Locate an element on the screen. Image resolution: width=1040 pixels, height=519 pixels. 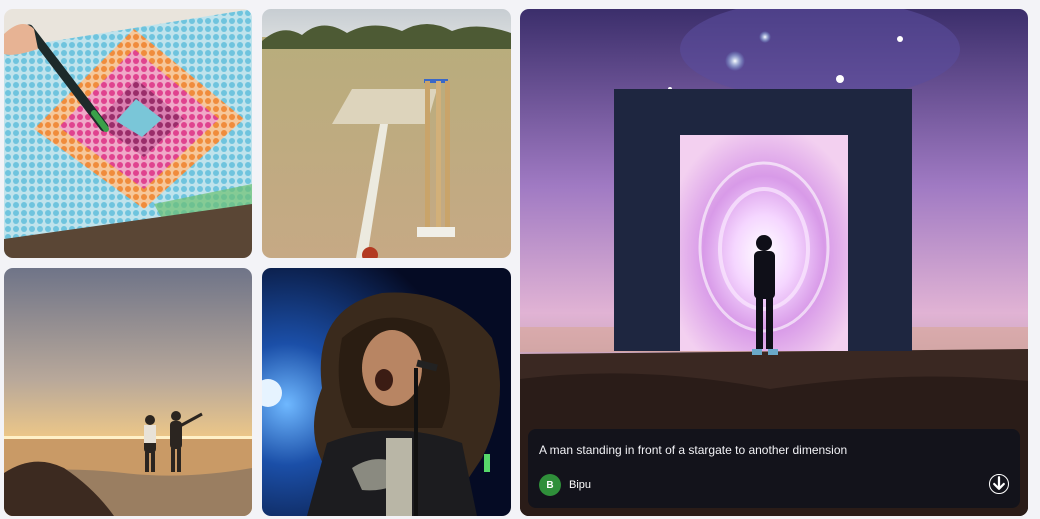
gallery-image-sunset-couple is located at coordinates (128, 392).